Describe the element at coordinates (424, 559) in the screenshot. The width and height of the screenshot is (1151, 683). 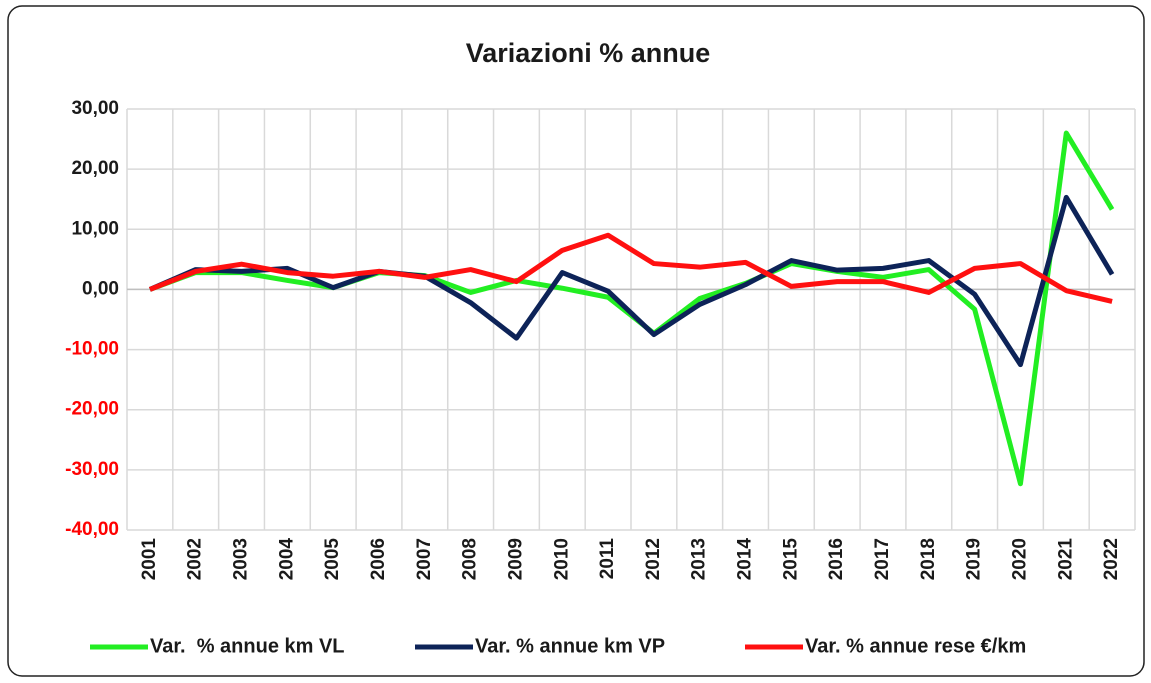
I see `x-tick-label: 2007` at that location.